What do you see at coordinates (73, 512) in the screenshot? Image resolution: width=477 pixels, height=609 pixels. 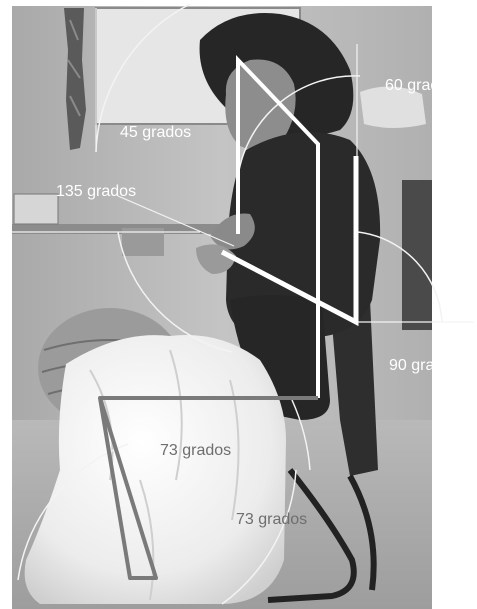 I see `angle-arc-73-upper` at bounding box center [73, 512].